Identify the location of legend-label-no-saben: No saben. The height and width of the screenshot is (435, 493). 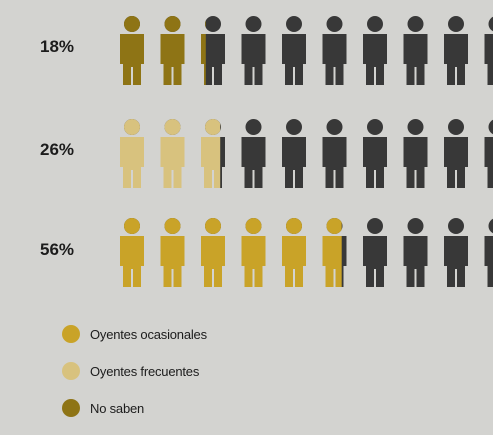
(117, 408).